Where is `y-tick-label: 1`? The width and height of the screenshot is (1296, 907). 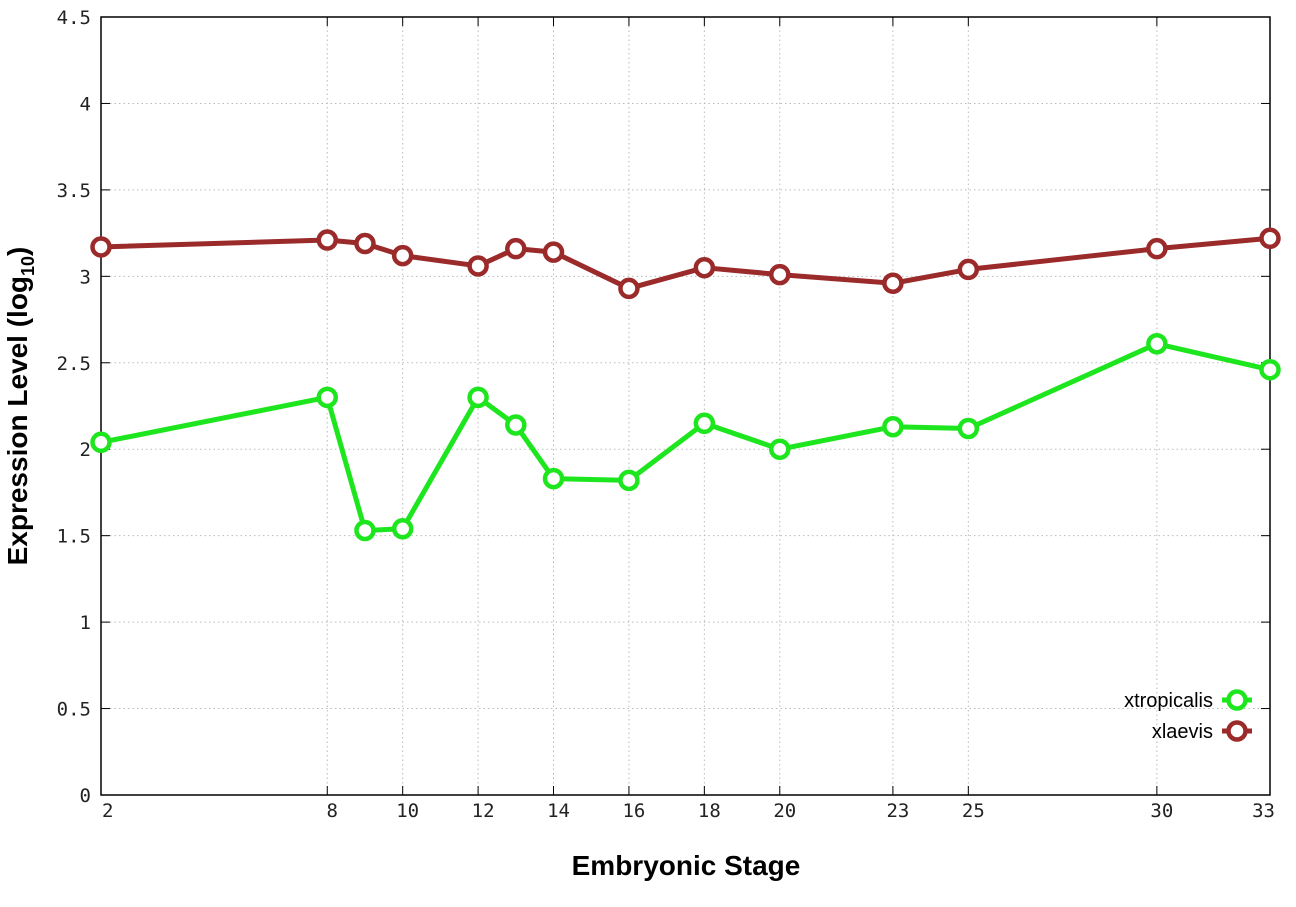
y-tick-label: 1 is located at coordinates (85, 623).